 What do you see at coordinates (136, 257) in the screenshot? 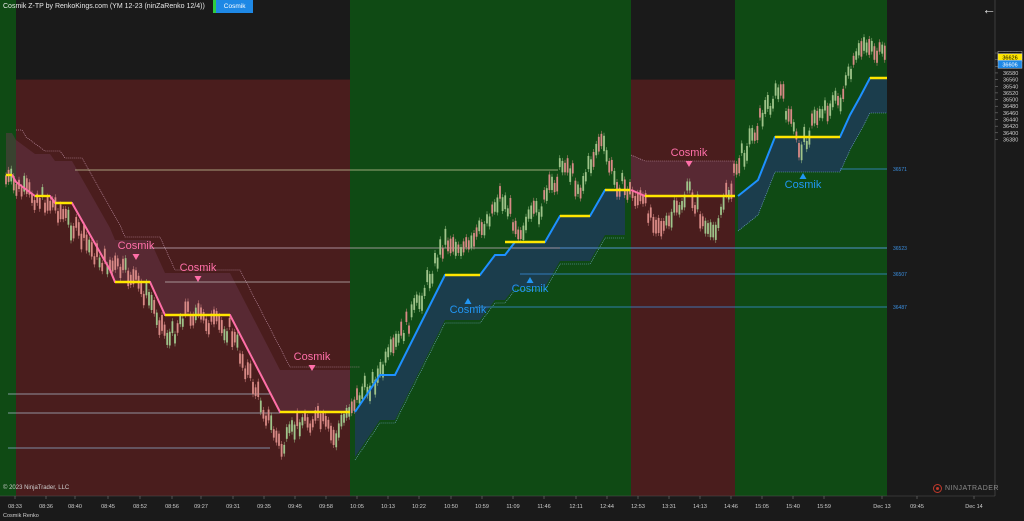
I see `triangle-down-icon` at bounding box center [136, 257].